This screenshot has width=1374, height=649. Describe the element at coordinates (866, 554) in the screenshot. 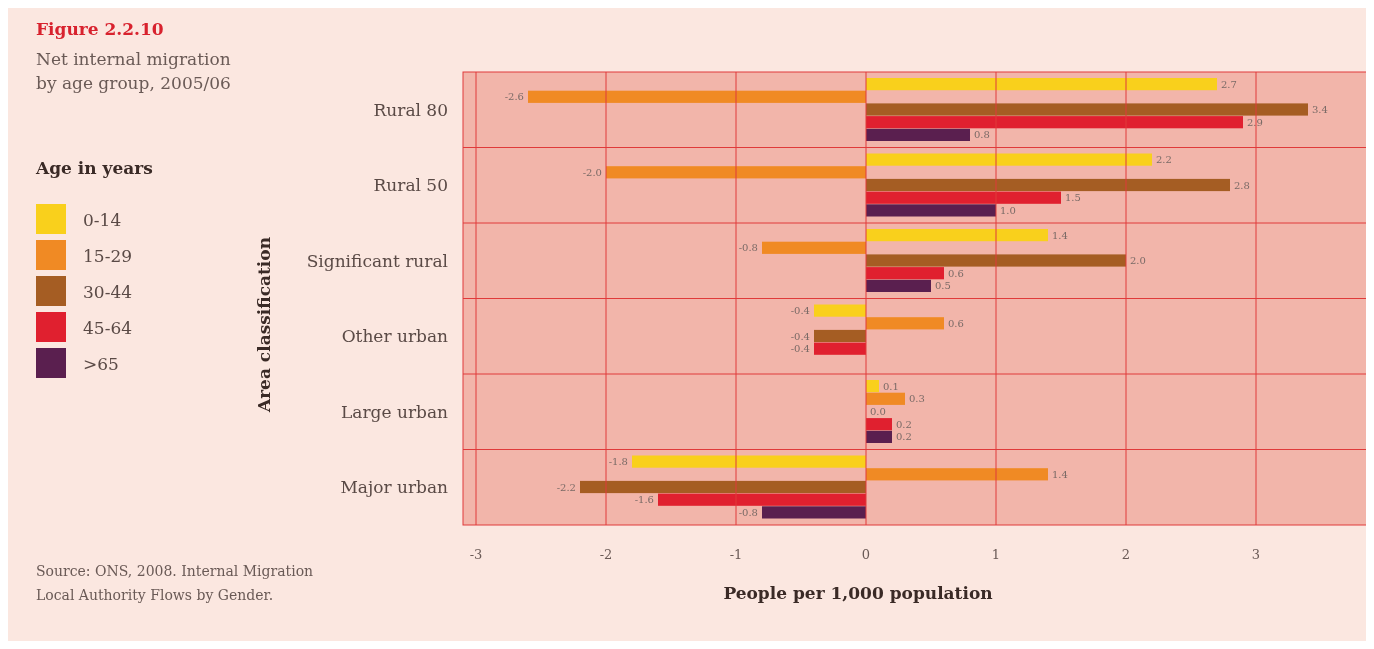

I see `x-tick-label: 0` at that location.